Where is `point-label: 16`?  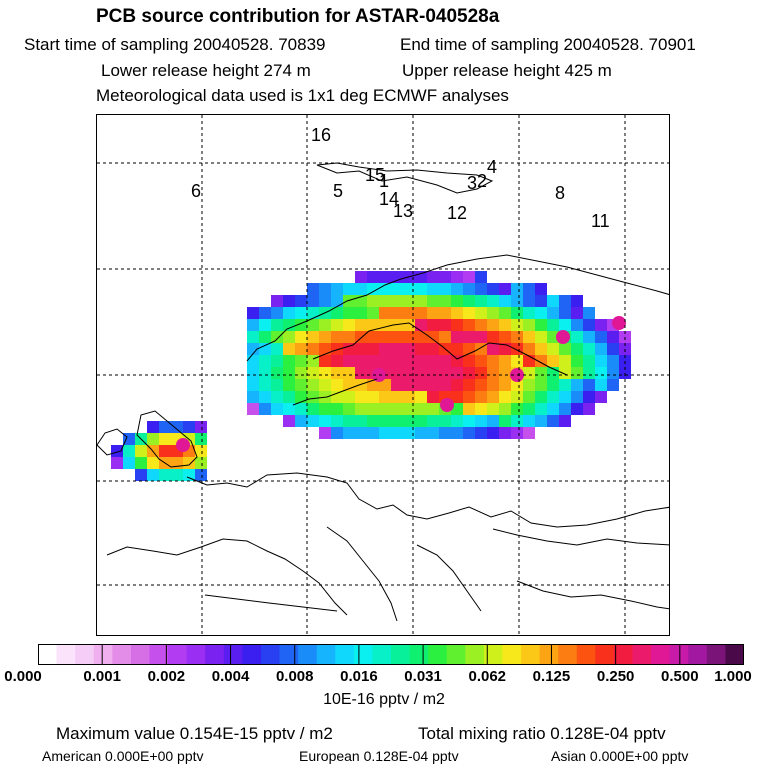
point-label: 16 is located at coordinates (321, 135).